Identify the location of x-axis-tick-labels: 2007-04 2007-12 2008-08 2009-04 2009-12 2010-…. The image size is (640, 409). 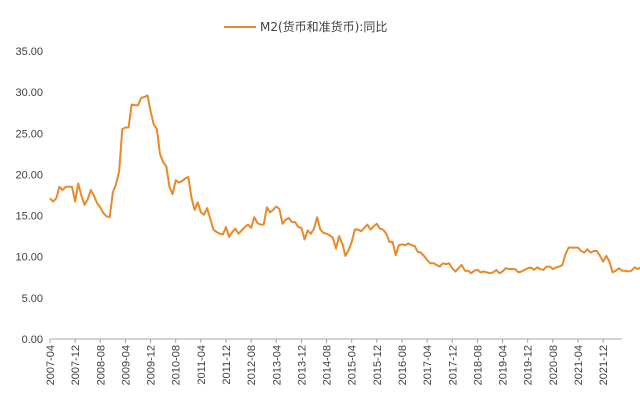
(327, 365).